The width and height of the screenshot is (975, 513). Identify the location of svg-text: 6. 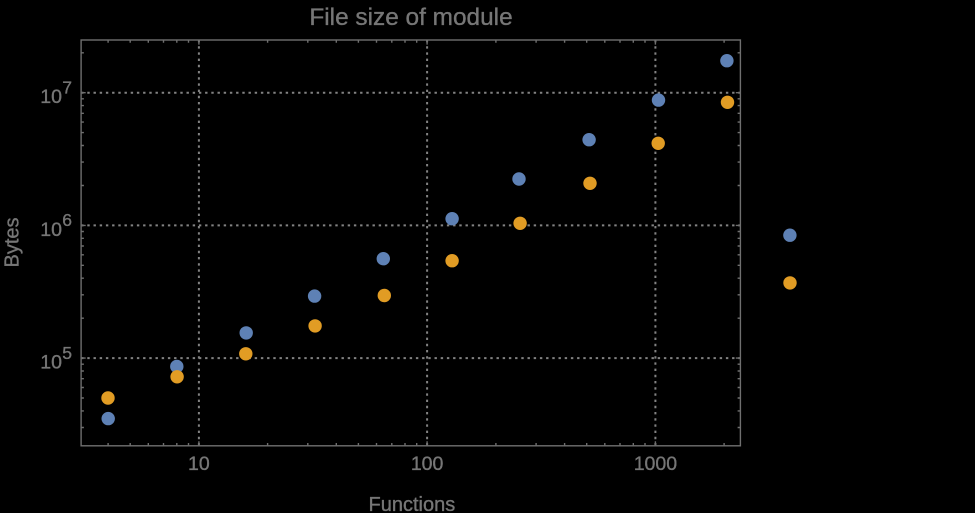
(67, 220).